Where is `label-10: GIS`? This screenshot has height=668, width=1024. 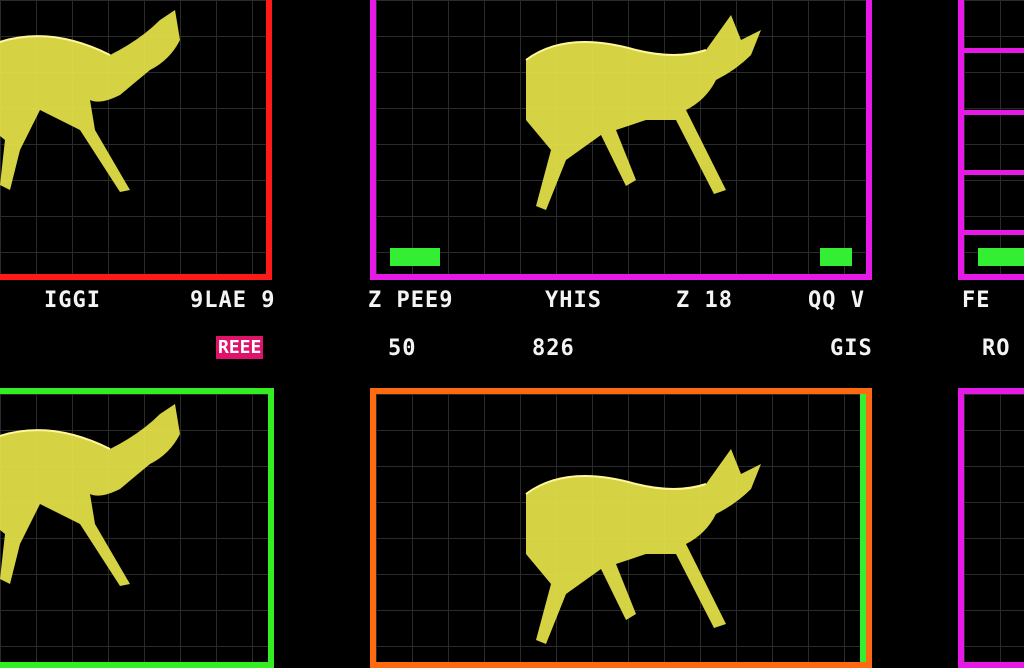 label-10: GIS is located at coordinates (851, 348).